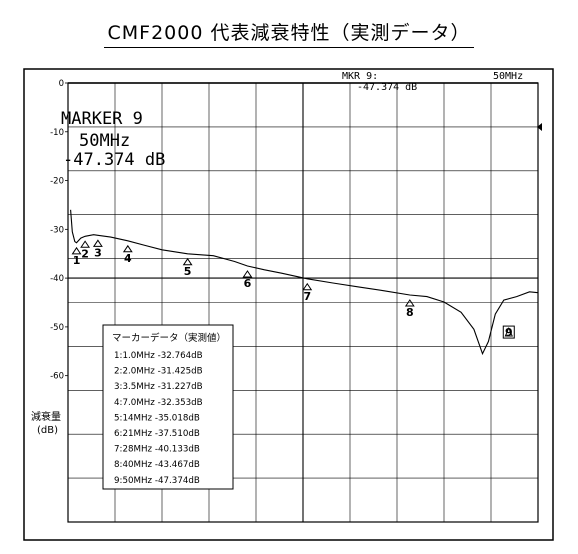 This screenshot has width=578, height=554. What do you see at coordinates (410, 312) in the screenshot?
I see `marker-label: 8` at bounding box center [410, 312].